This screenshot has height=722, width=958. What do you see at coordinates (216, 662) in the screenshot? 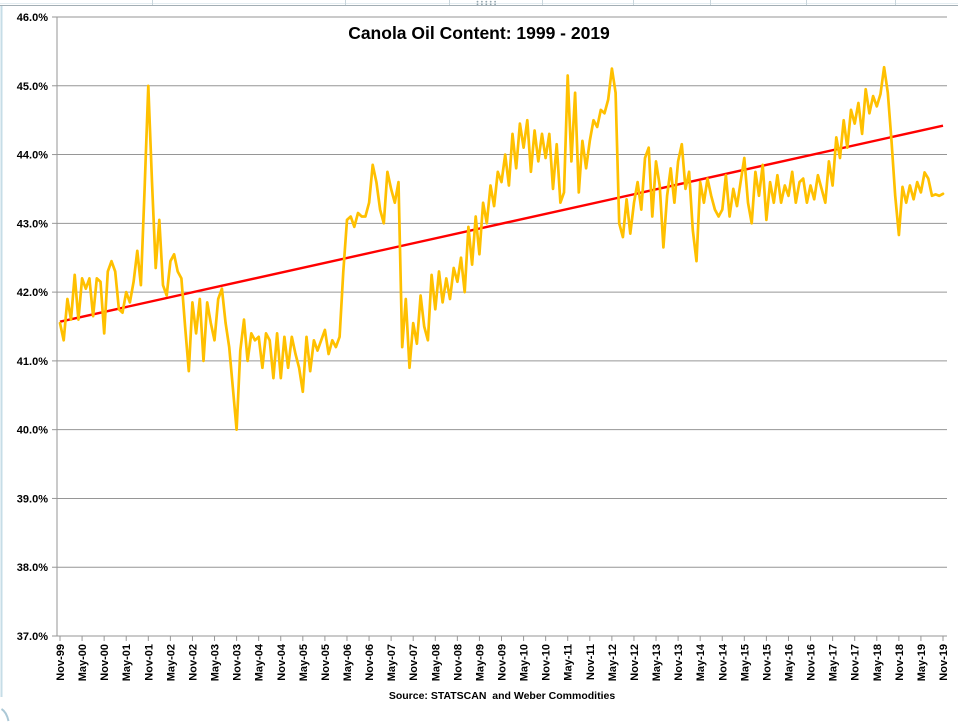
I see `x-axis-label: May-03` at bounding box center [216, 662].